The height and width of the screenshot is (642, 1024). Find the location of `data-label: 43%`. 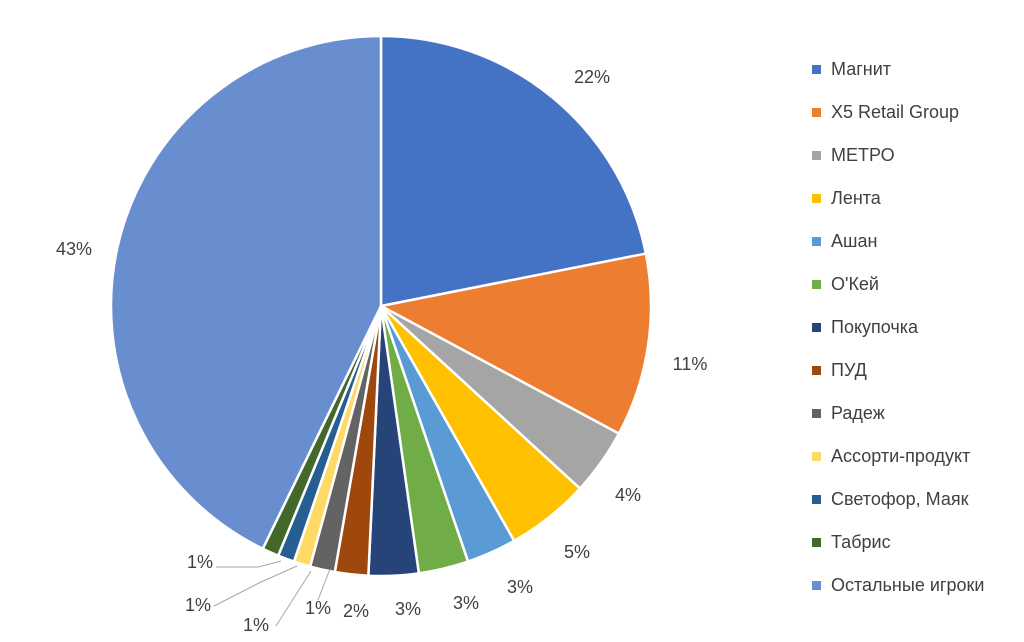

data-label: 43% is located at coordinates (74, 249).